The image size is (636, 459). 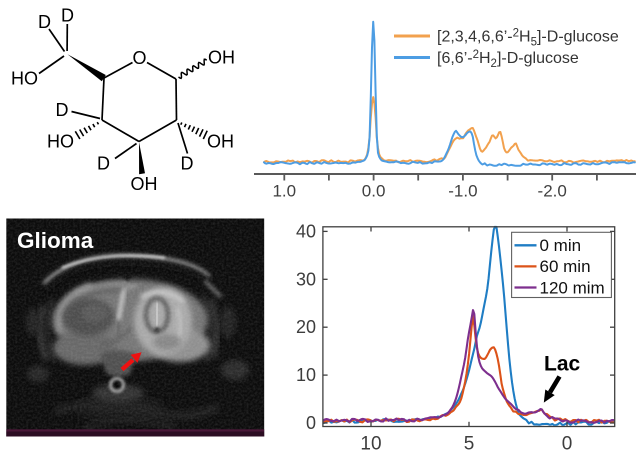 What do you see at coordinates (374, 191) in the screenshot?
I see `svg-text: 0.0` at bounding box center [374, 191].